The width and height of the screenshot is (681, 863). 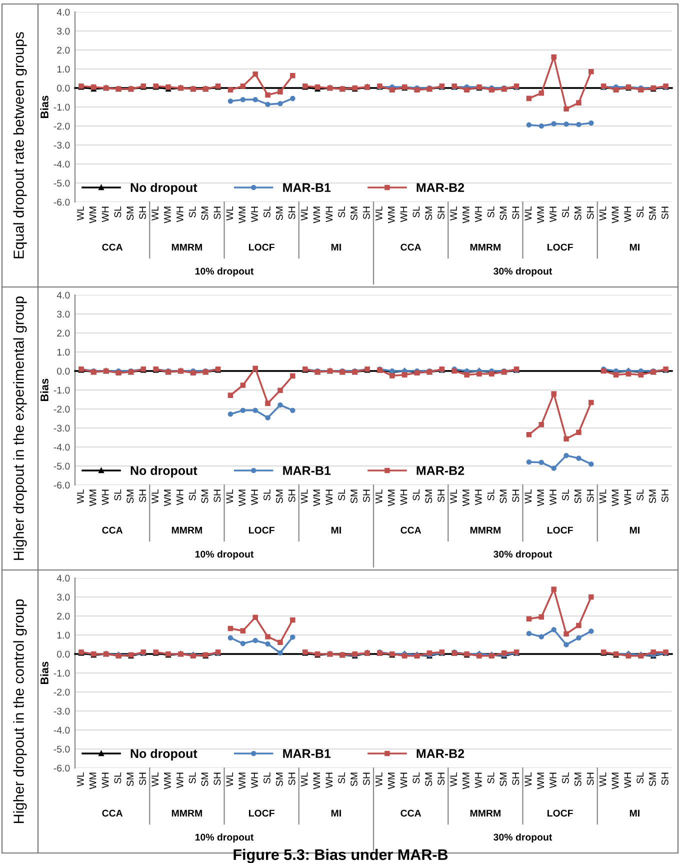 What do you see at coordinates (63, 12) in the screenshot?
I see `y-tick-label: 4.0` at bounding box center [63, 12].